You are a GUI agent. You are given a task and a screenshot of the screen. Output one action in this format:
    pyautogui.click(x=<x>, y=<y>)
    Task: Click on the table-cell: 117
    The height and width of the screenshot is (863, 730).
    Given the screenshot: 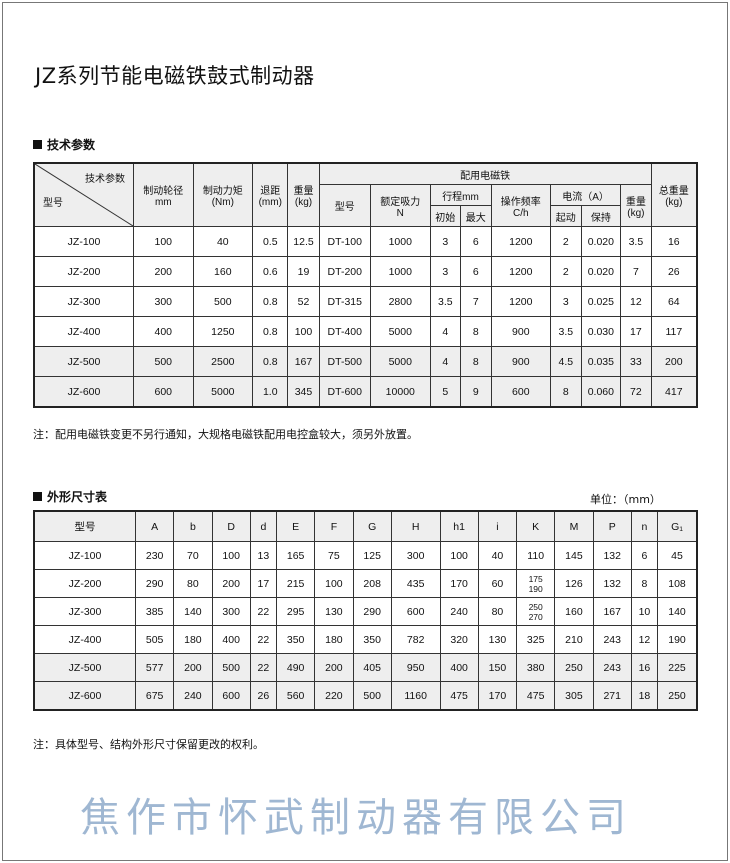 What is the action you would take?
    pyautogui.click(x=674, y=331)
    